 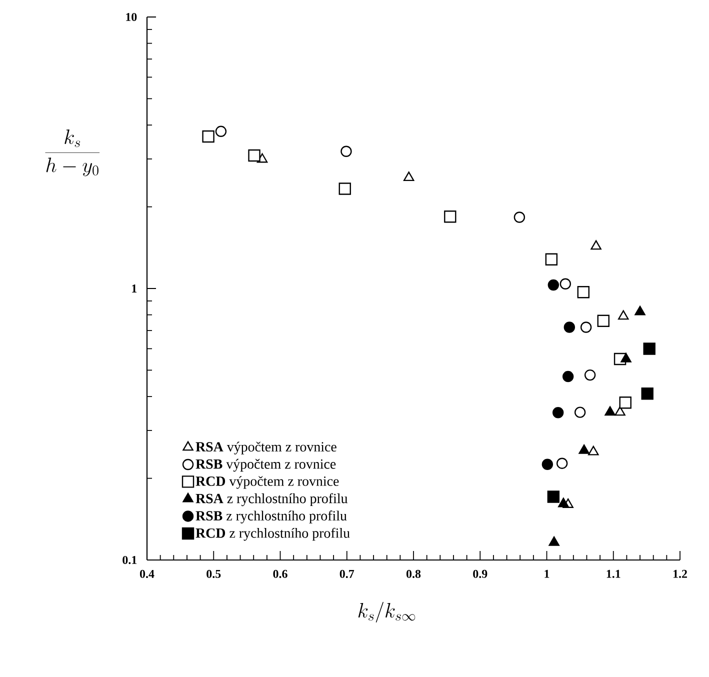 What do you see at coordinates (387, 612) in the screenshot?
I see `x-axis-title: $k_s \big/ k_{s\infty}$` at bounding box center [387, 612].